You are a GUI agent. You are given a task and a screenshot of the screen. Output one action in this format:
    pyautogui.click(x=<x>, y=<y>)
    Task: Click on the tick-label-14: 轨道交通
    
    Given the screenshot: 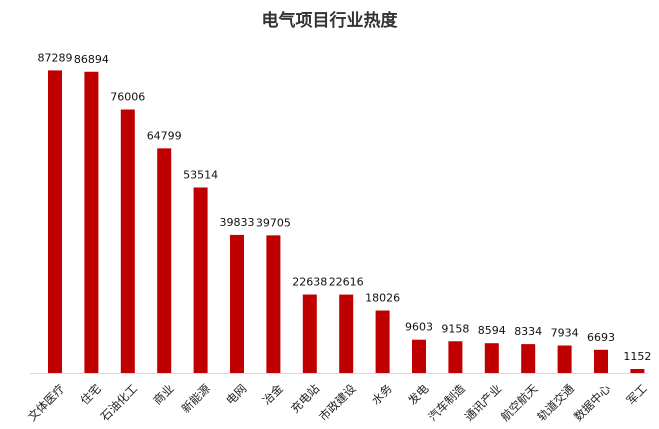 What is the action you would take?
    pyautogui.click(x=556, y=402)
    